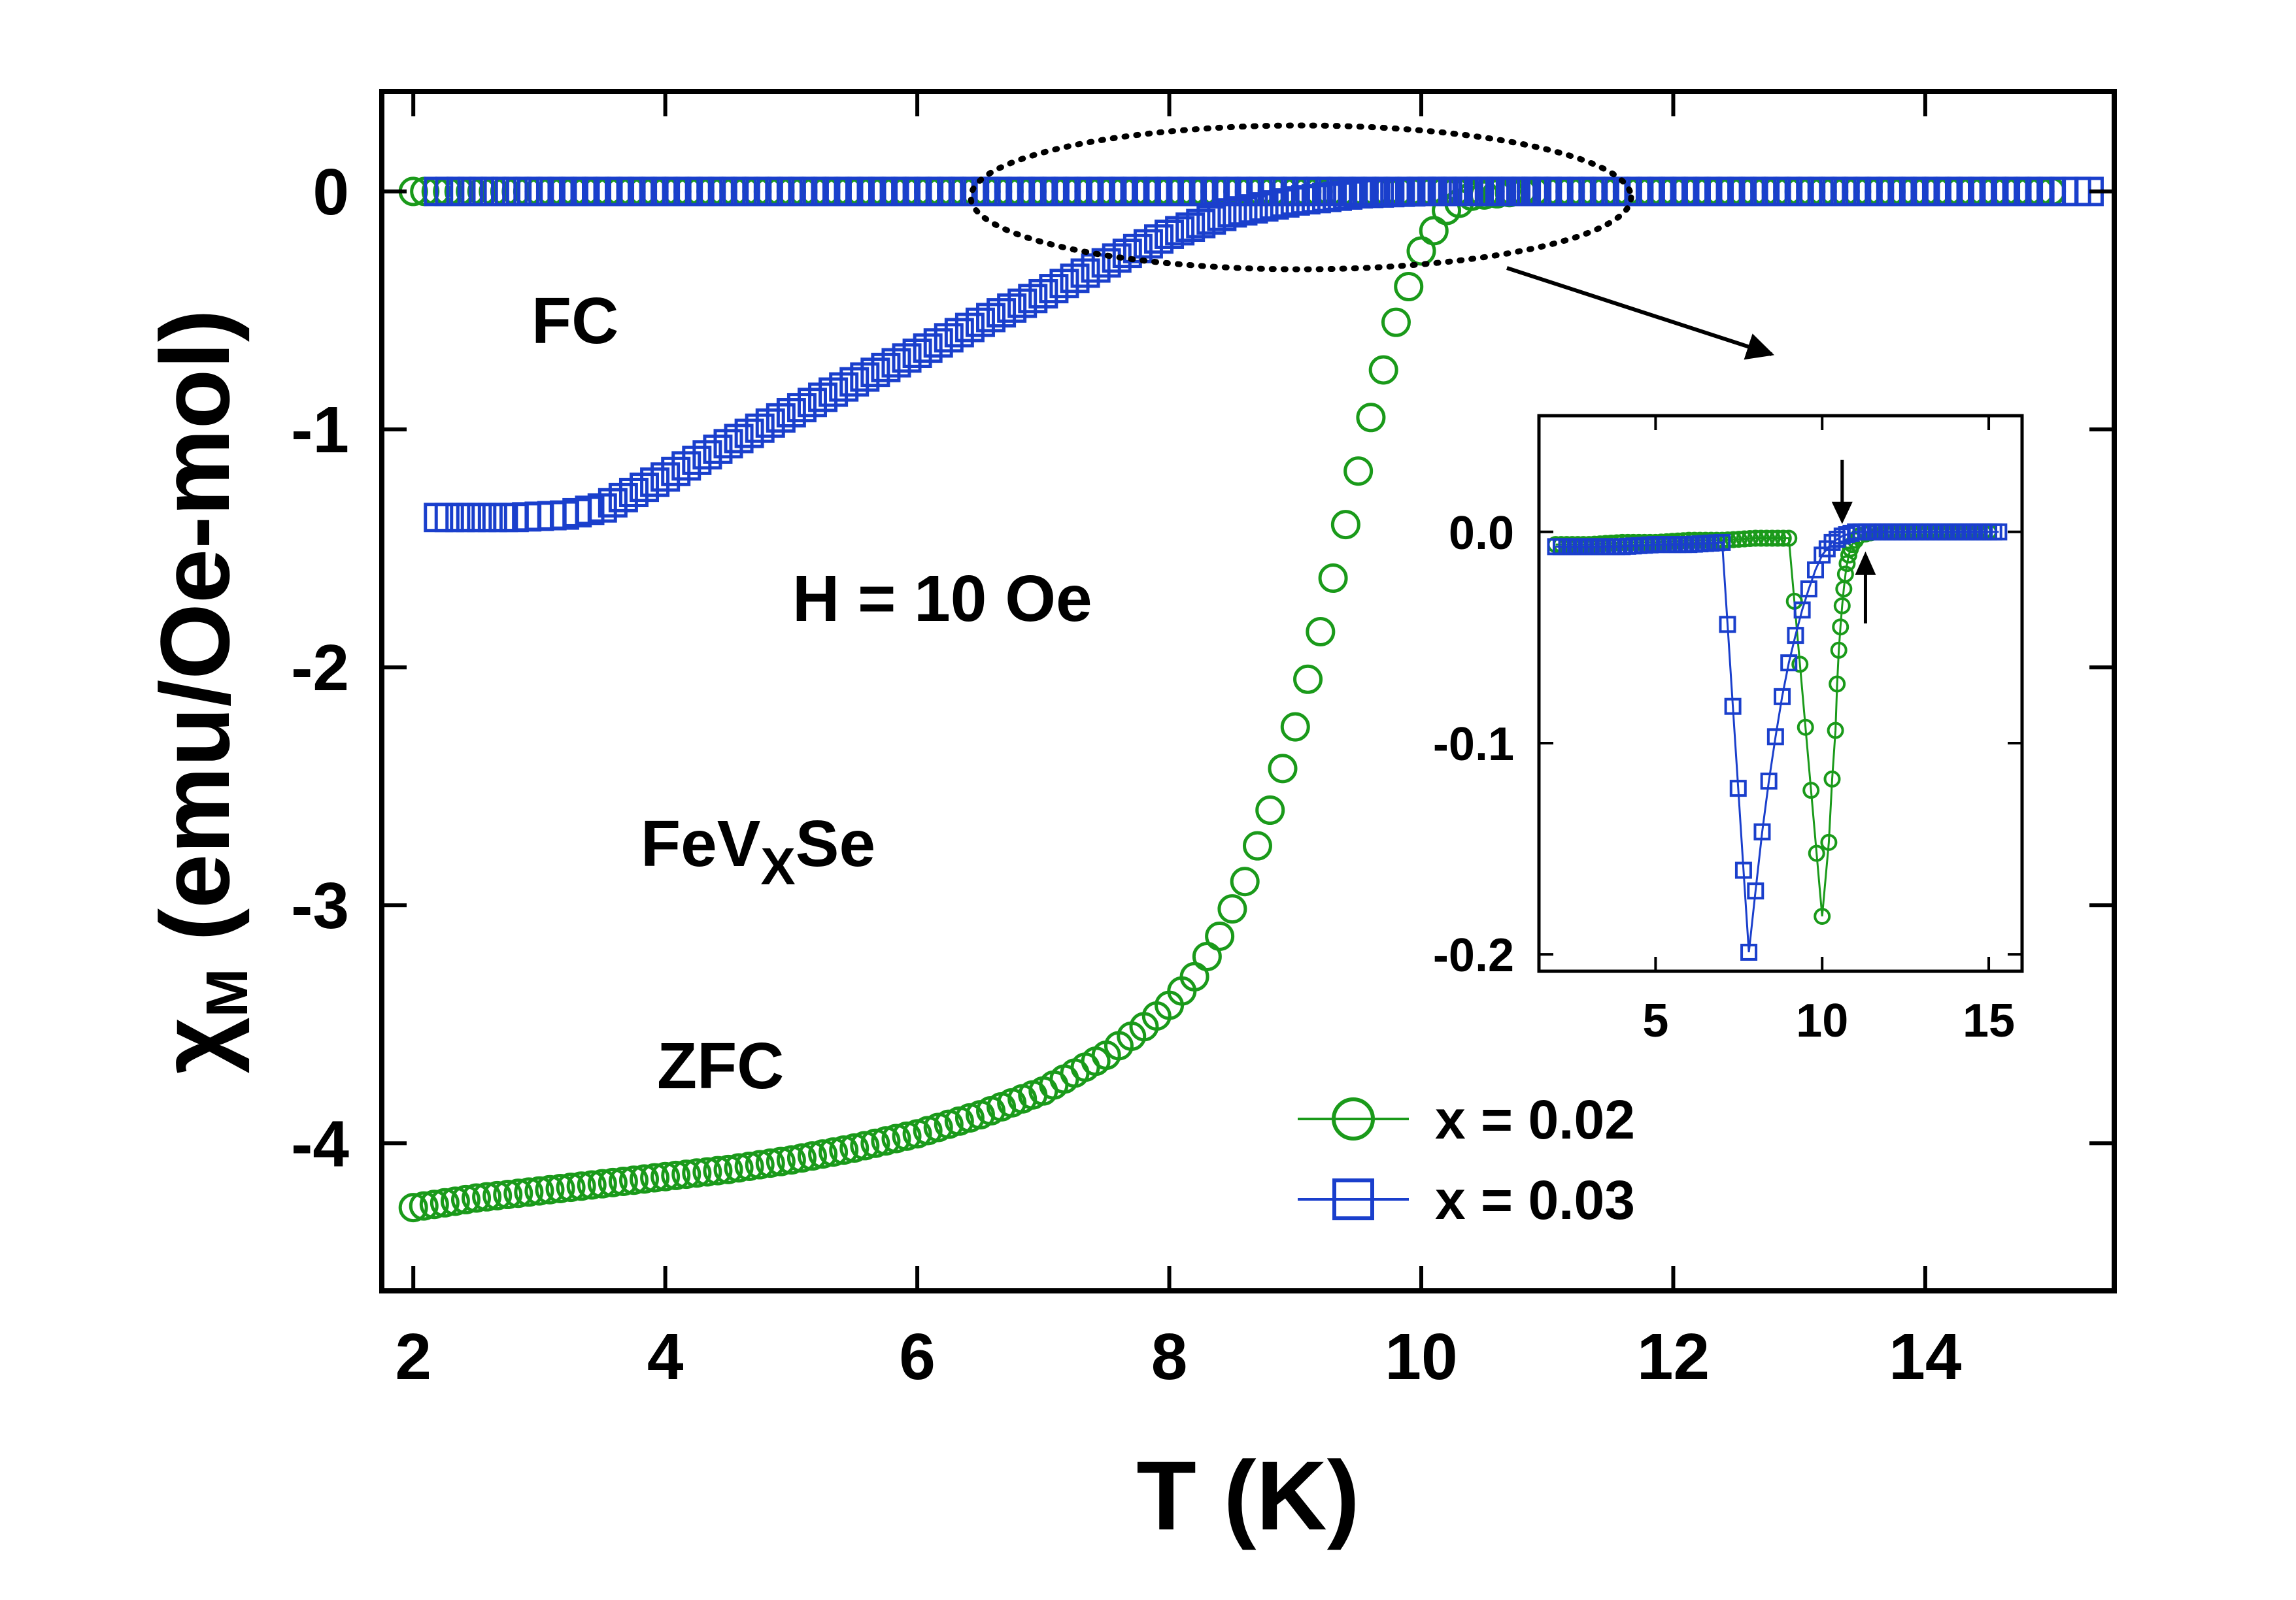 Image resolution: width=2296 pixels, height=1600 pixels. What do you see at coordinates (1170, 1357) in the screenshot?
I see `x-tick-label: 8` at bounding box center [1170, 1357].